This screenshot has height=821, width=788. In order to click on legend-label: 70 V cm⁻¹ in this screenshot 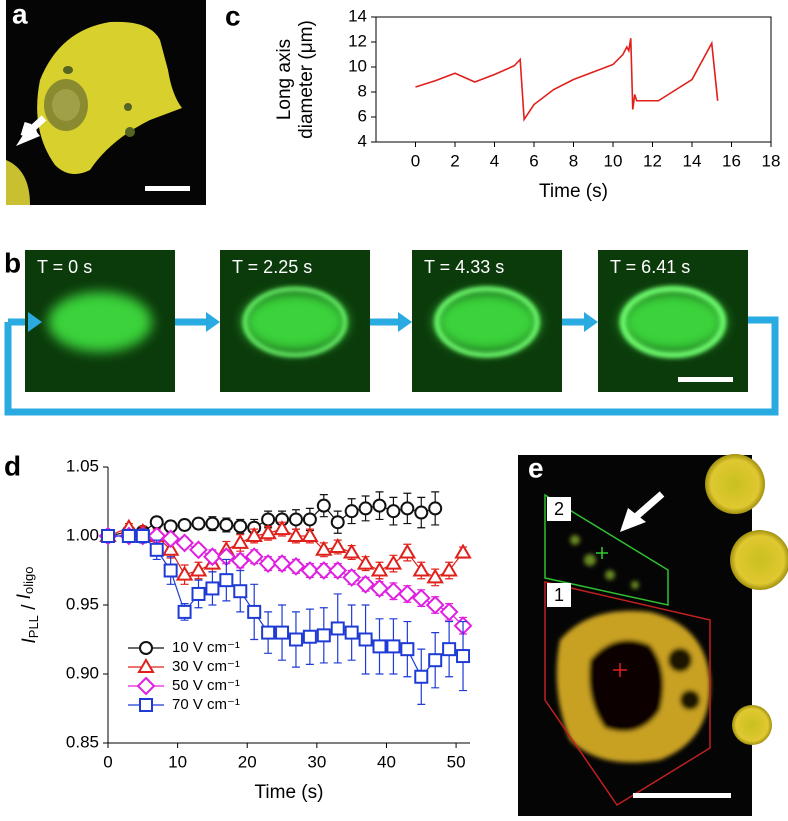, I will do `click(206, 704)`.